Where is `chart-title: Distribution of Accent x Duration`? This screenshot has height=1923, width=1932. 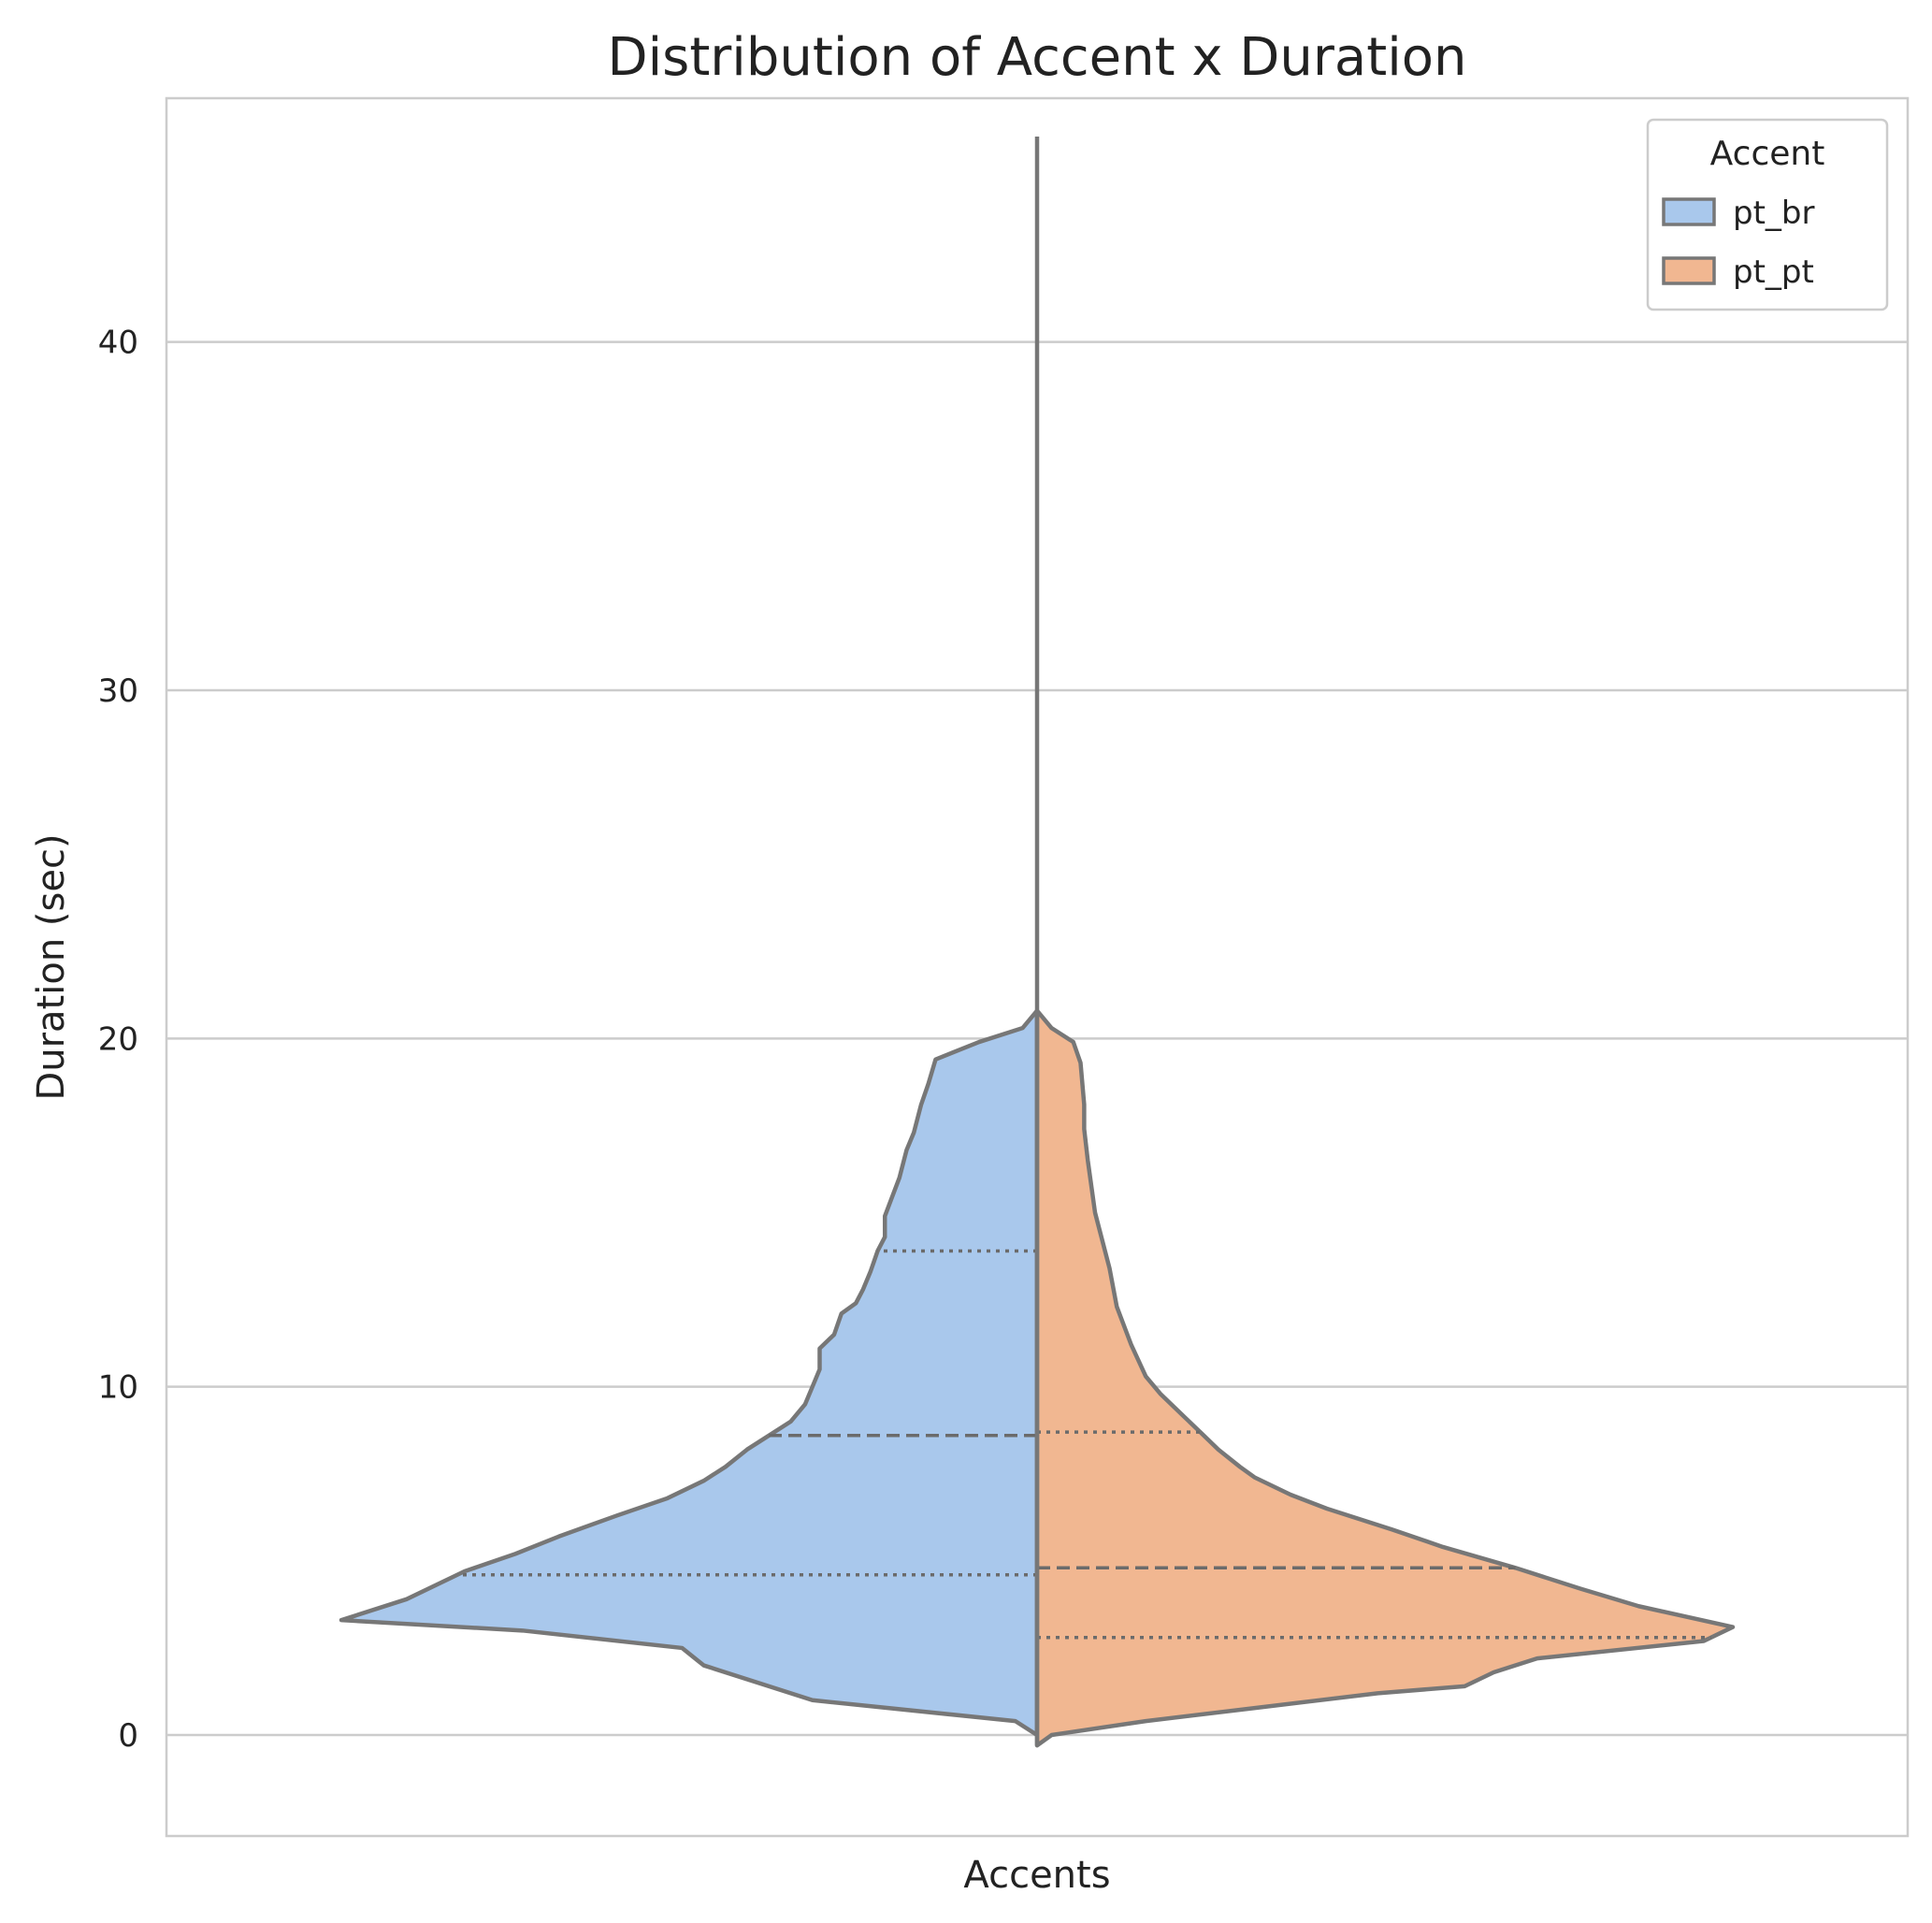
chart-title: Distribution of Accent x Duration is located at coordinates (1036, 57).